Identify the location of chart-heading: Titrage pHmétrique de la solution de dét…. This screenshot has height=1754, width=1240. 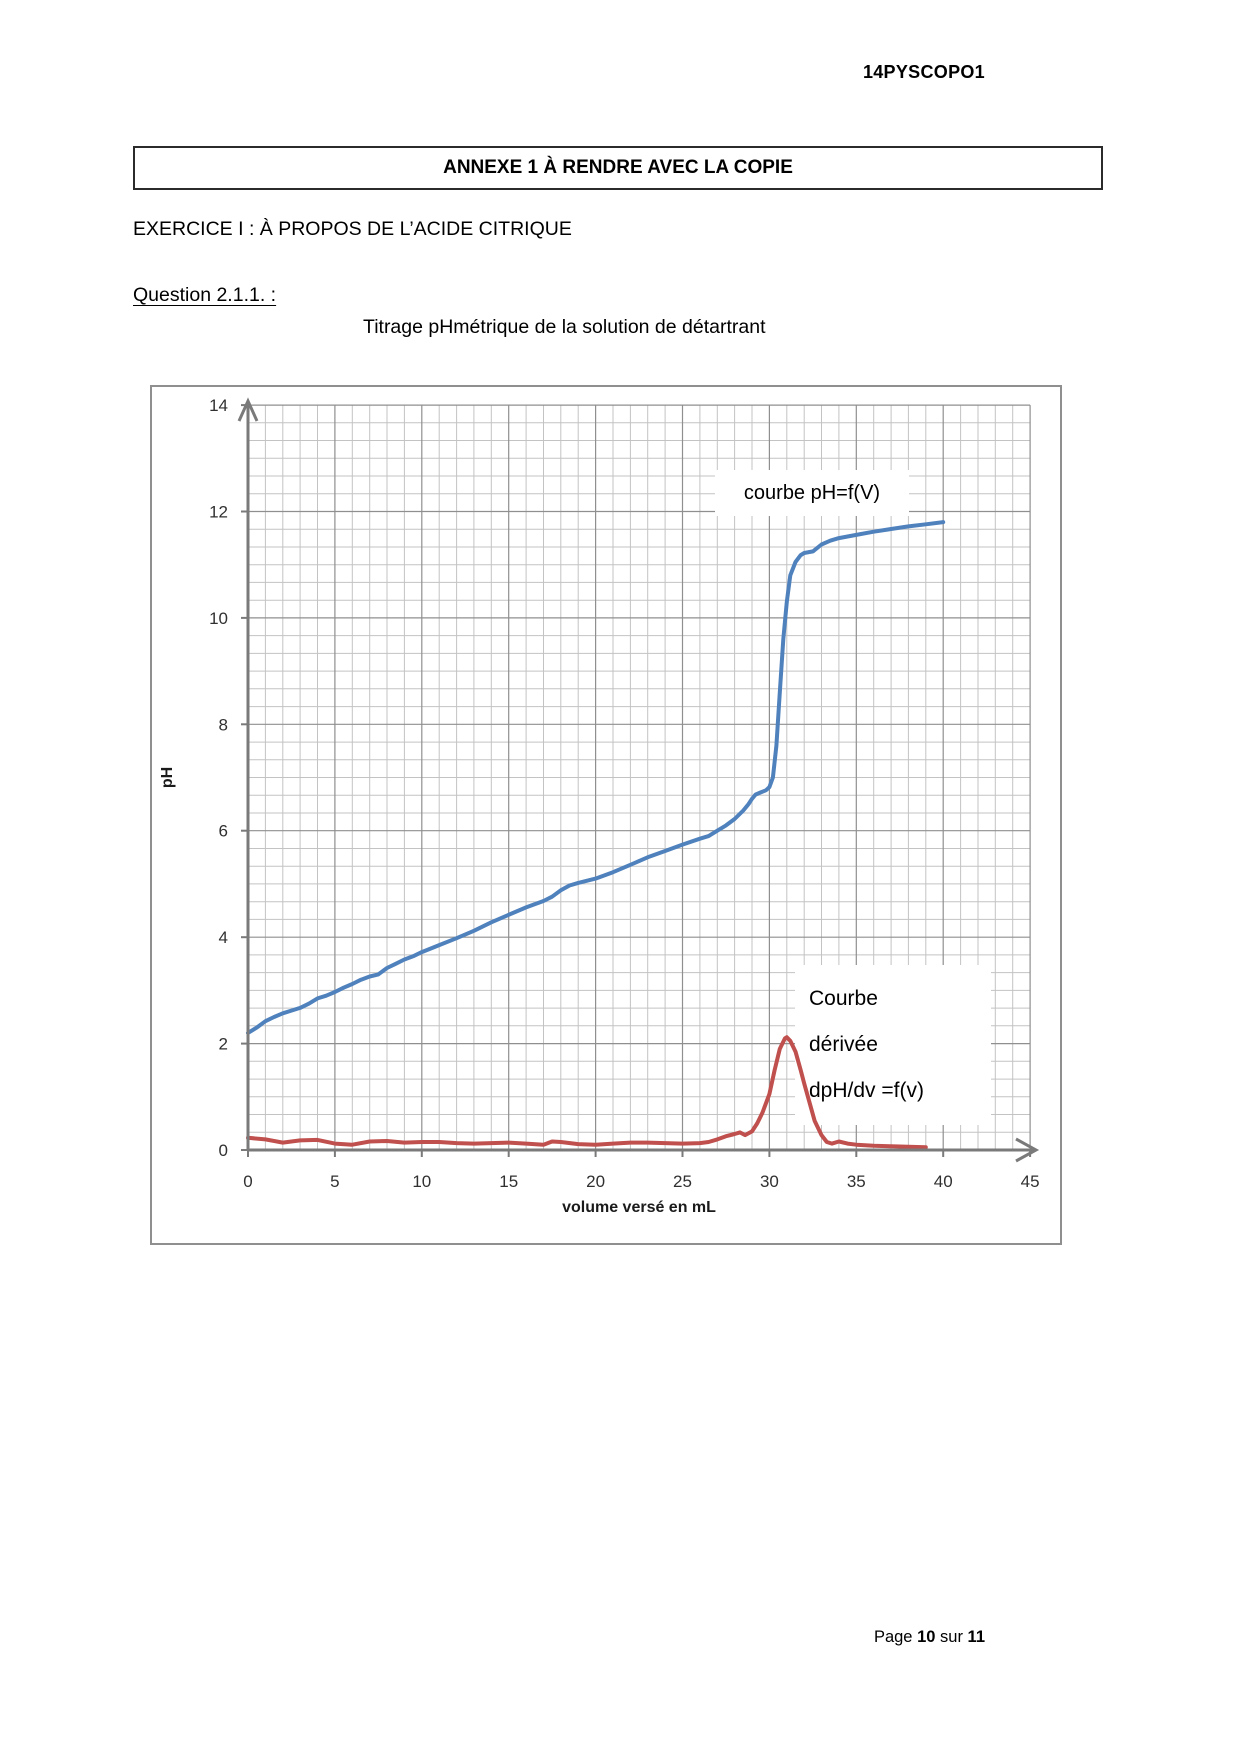
(564, 327).